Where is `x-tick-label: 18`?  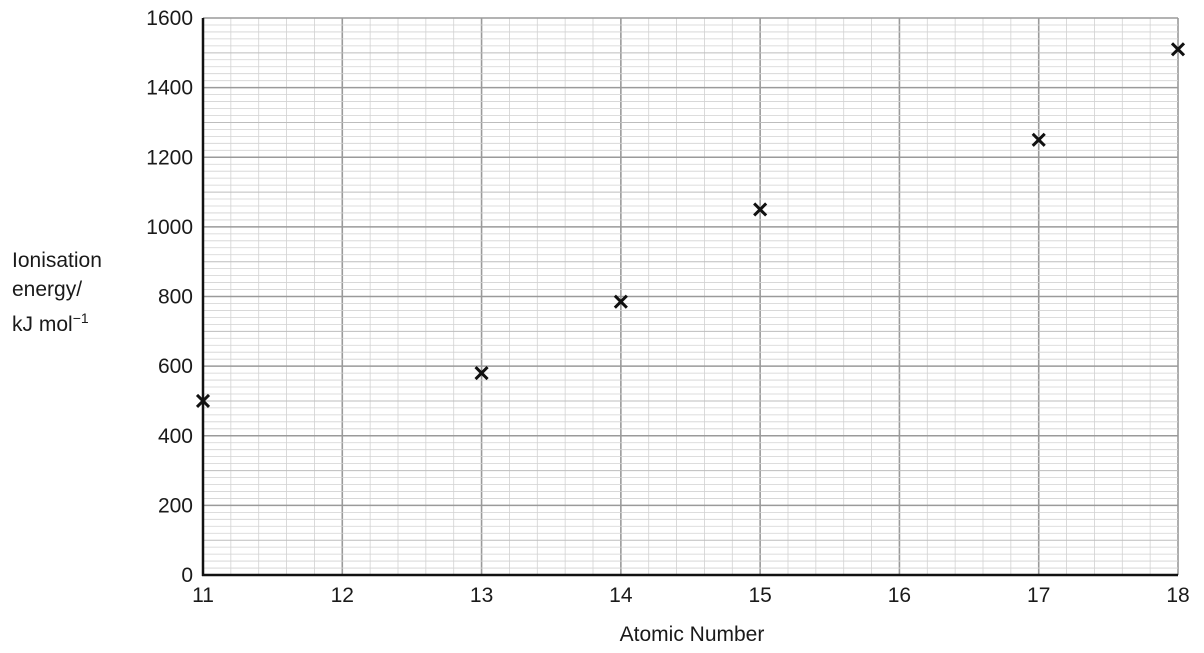
x-tick-label: 18 is located at coordinates (1177, 595).